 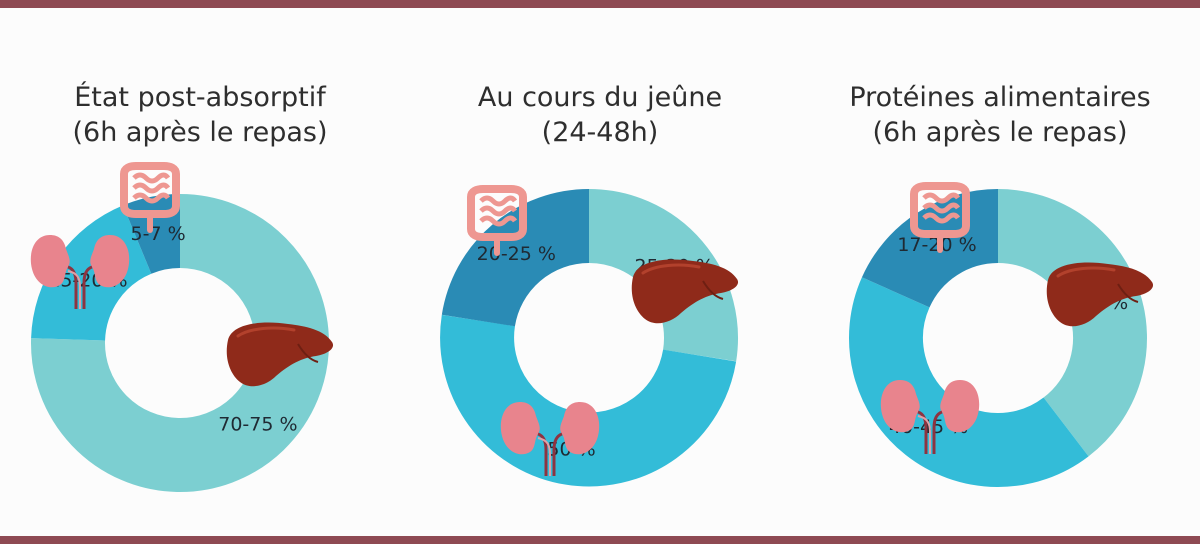 What do you see at coordinates (257, 425) in the screenshot?
I see `slice-label: 70-75 %` at bounding box center [257, 425].